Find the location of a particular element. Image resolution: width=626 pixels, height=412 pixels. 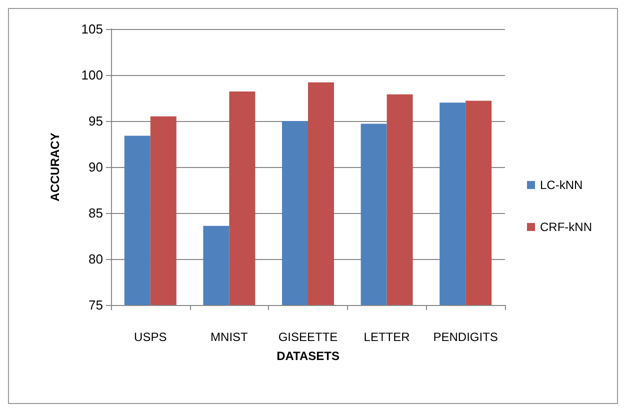

y-tick-label: 90 is located at coordinates (95, 167).